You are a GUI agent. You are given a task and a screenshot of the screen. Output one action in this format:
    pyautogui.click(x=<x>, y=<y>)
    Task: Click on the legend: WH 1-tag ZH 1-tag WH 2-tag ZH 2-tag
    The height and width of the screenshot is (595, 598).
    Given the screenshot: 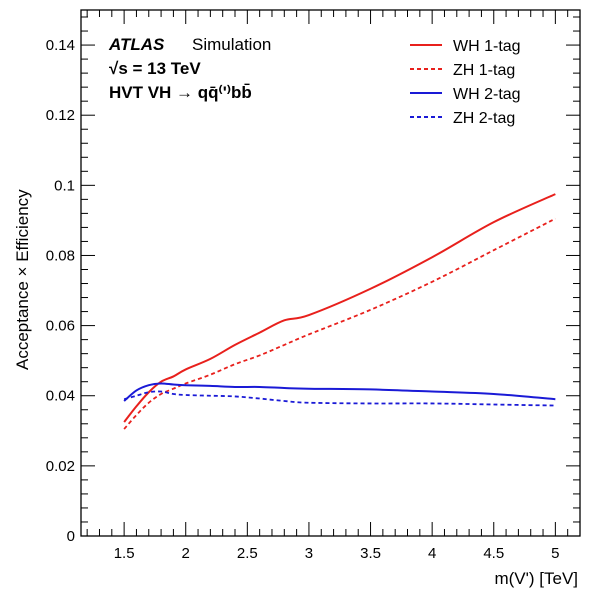 What is the action you would take?
    pyautogui.click(x=465, y=82)
    